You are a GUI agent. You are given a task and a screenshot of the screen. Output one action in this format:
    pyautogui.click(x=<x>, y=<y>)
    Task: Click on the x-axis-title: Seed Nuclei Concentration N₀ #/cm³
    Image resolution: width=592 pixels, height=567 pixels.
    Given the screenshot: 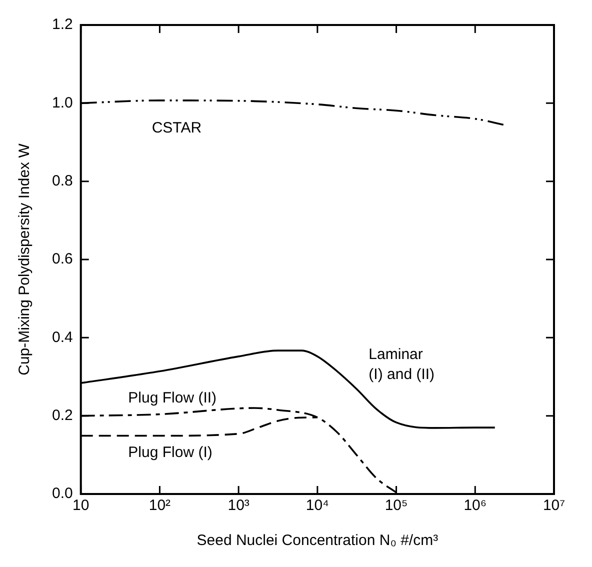 What is the action you would take?
    pyautogui.click(x=317, y=541)
    